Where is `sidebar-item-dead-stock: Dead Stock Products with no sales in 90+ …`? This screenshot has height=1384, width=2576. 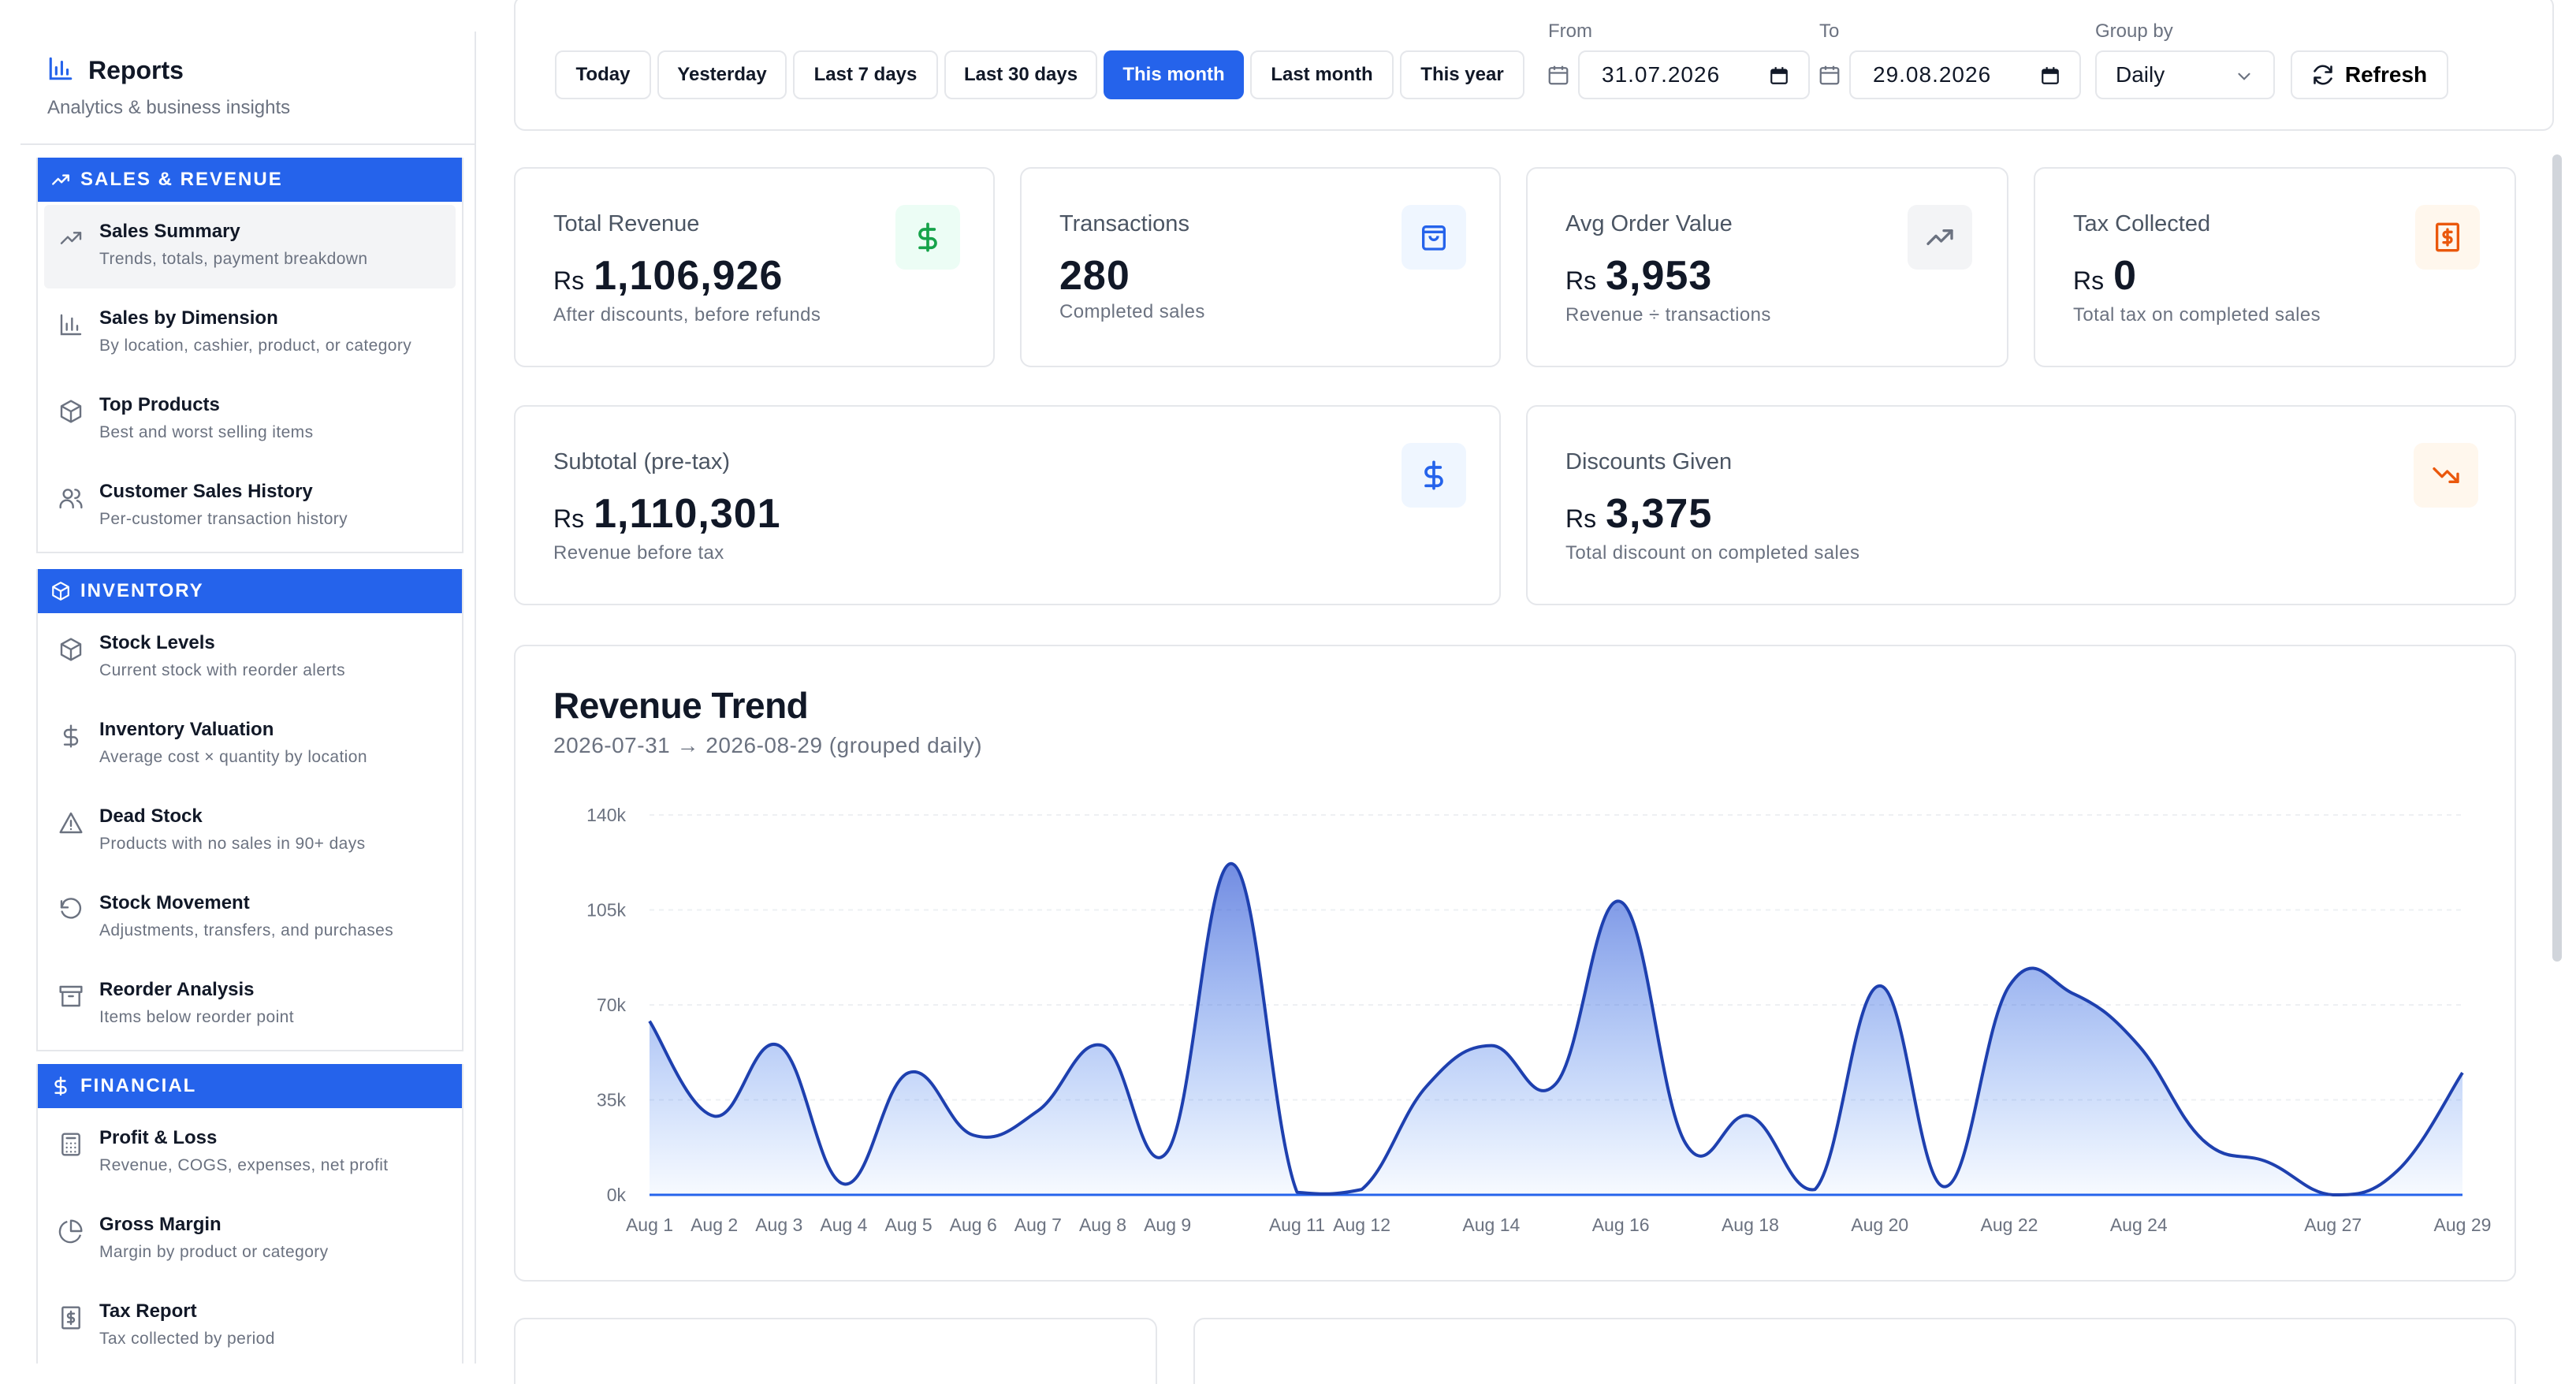
sidebar-item-dead-stock: Dead Stock Products with no sales in 90+ … is located at coordinates (250, 831).